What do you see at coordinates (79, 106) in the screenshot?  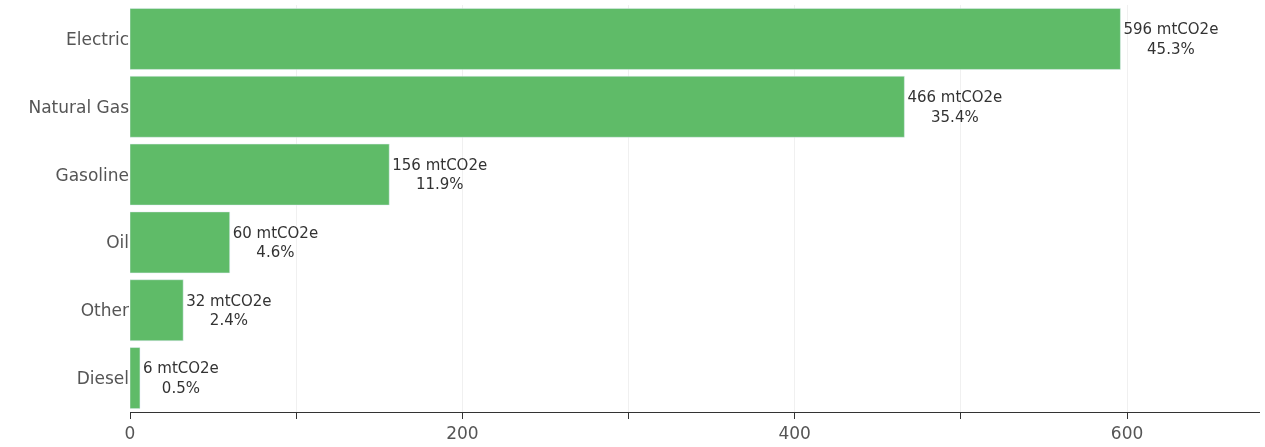 I see `y-tick-label: Natural Gas` at bounding box center [79, 106].